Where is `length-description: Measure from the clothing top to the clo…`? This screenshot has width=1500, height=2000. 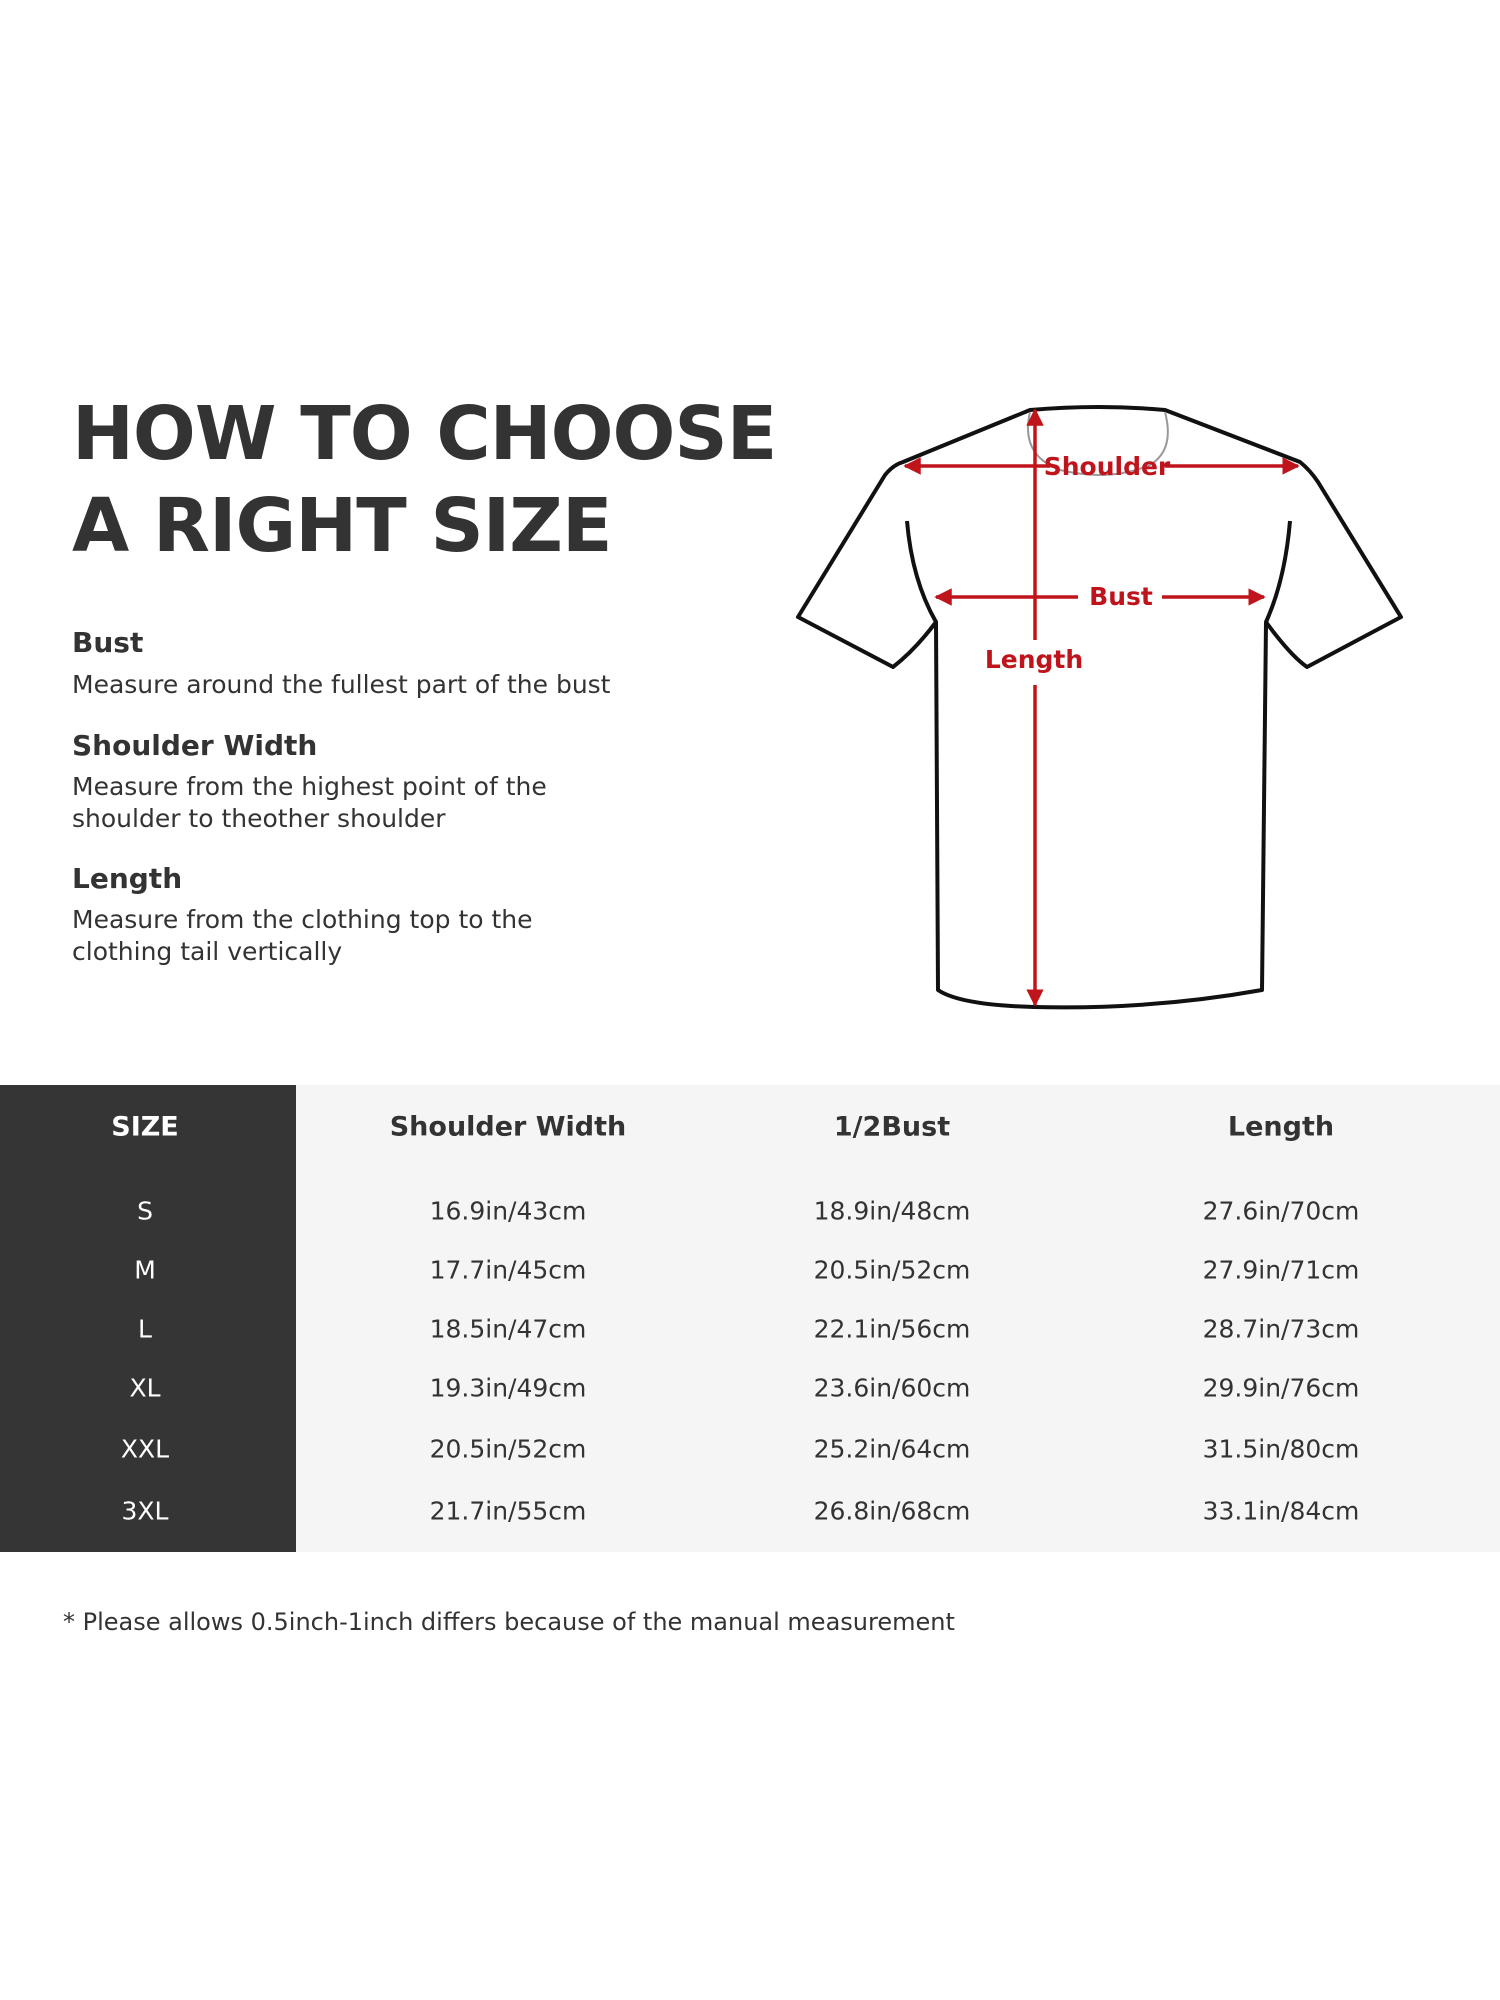 length-description: Measure from the clothing top to the clo… is located at coordinates (372, 936).